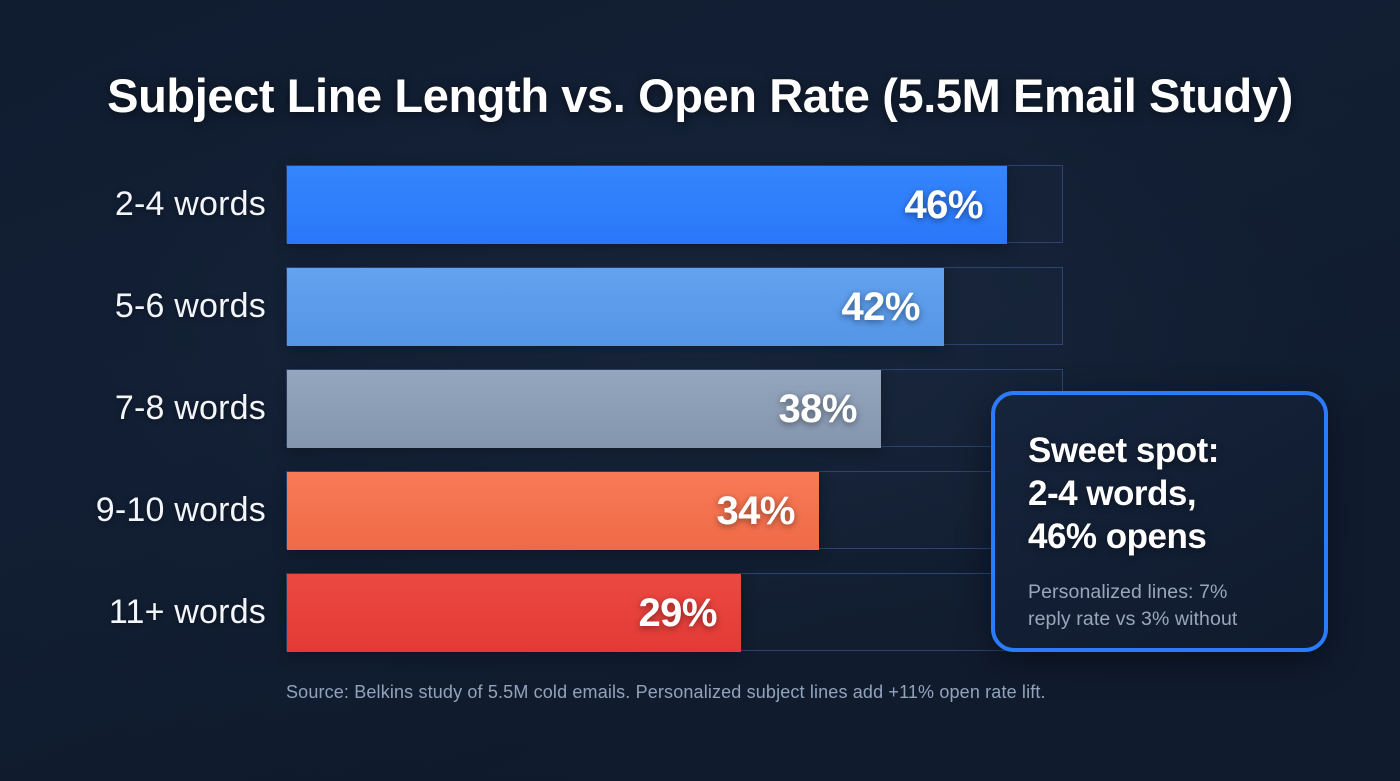  I want to click on bar-fill: 38%, so click(584, 409).